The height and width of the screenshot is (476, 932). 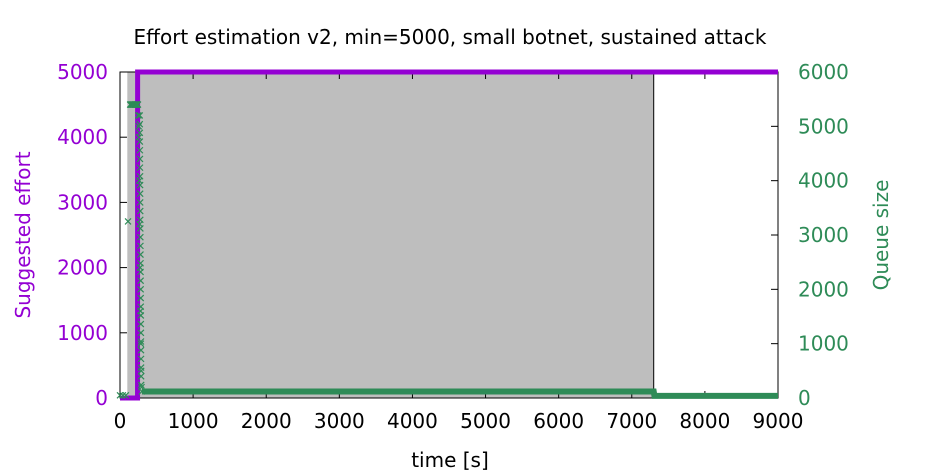 What do you see at coordinates (120, 421) in the screenshot?
I see `x-tick-label: 0` at bounding box center [120, 421].